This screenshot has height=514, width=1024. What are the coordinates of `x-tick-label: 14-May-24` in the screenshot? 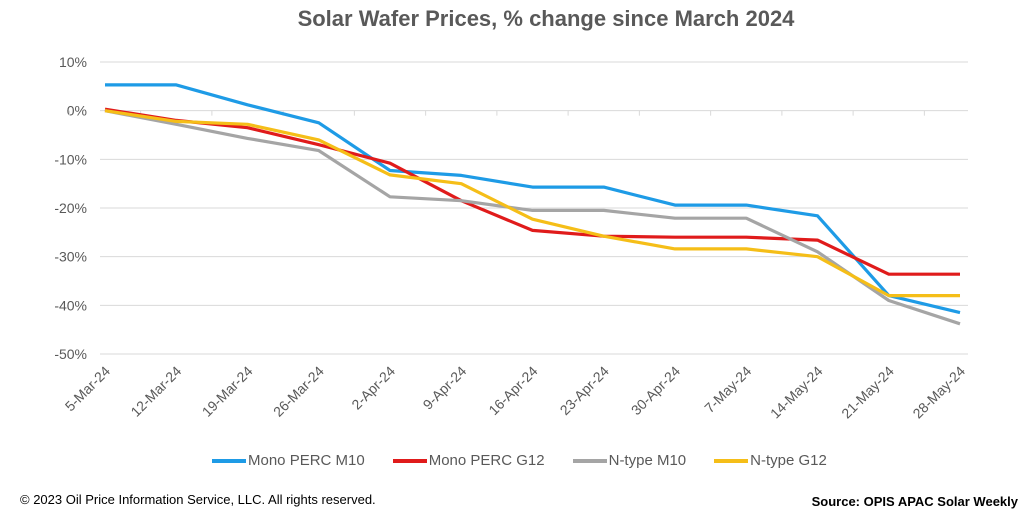 It's located at (796, 392).